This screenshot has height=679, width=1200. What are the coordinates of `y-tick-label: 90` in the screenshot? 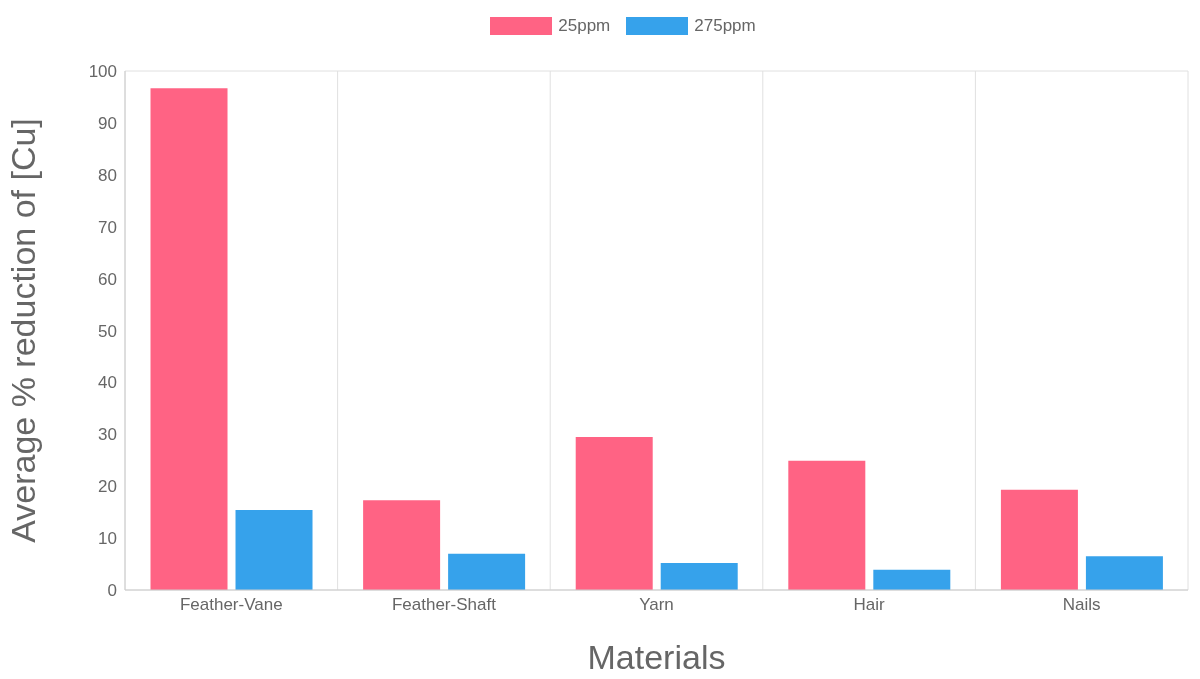 It's located at (107, 123).